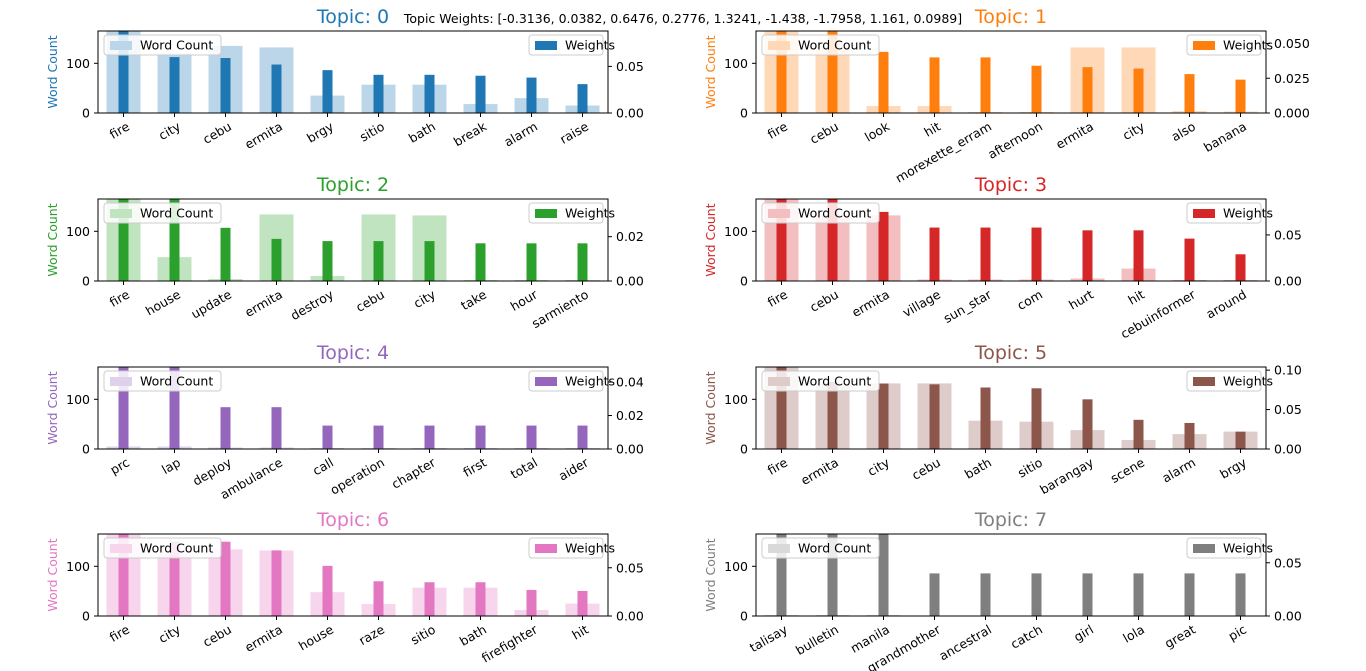 This screenshot has height=671, width=1366. What do you see at coordinates (1010, 17) in the screenshot?
I see `chart-title: Topic: 1` at bounding box center [1010, 17].